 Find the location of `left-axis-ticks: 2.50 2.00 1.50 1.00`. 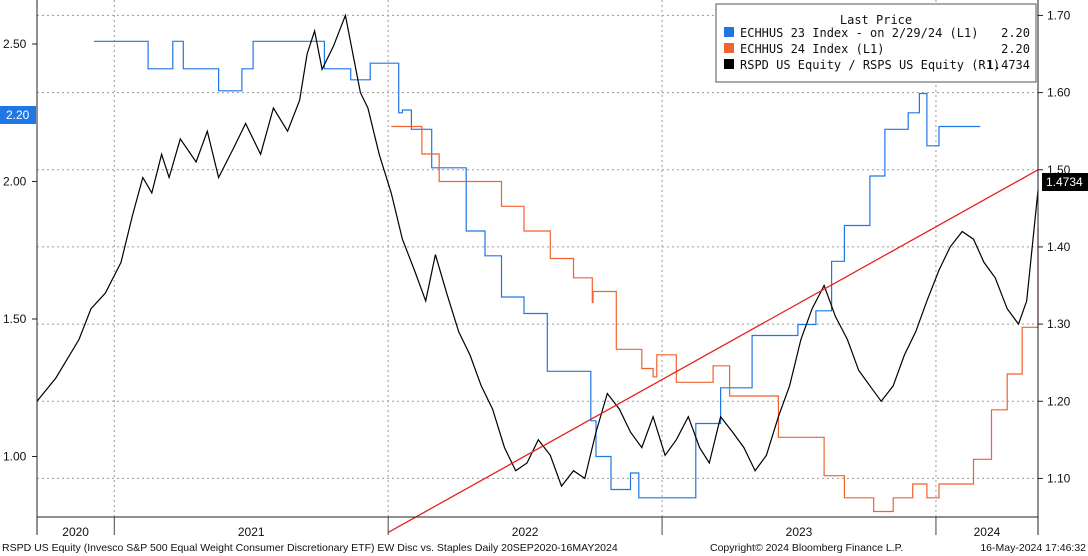

left-axis-ticks: 2.50 2.00 1.50 1.00 is located at coordinates (20, 250).